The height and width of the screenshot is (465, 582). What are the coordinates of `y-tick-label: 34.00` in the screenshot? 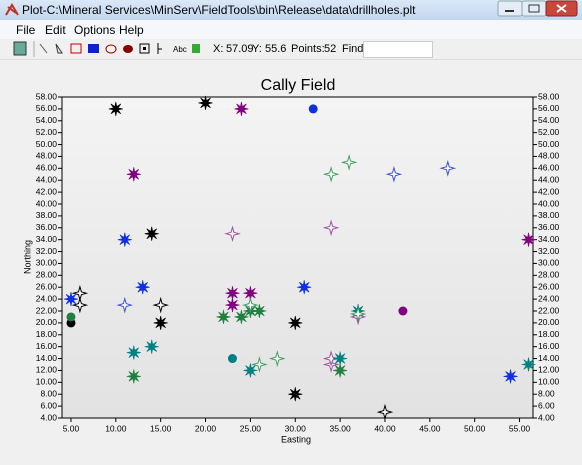 It's located at (47, 239).